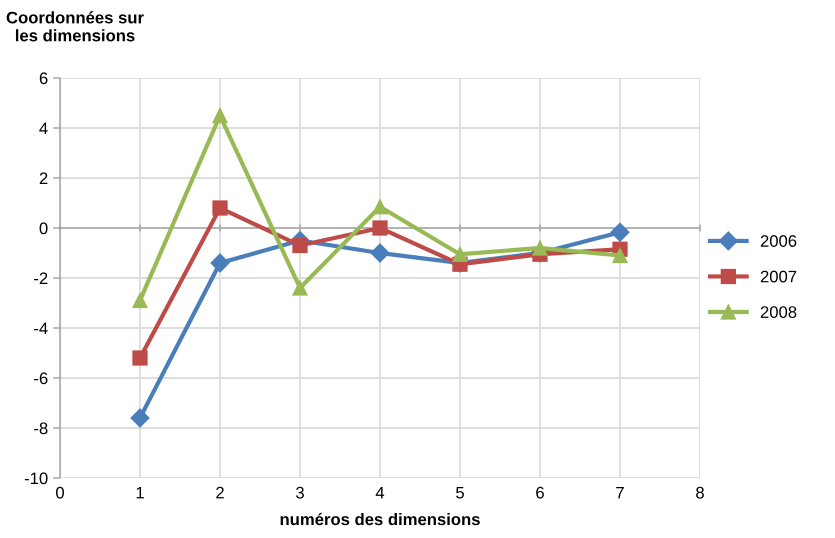 The image size is (835, 538). Describe the element at coordinates (41, 328) in the screenshot. I see `y-tick-label: -4` at that location.